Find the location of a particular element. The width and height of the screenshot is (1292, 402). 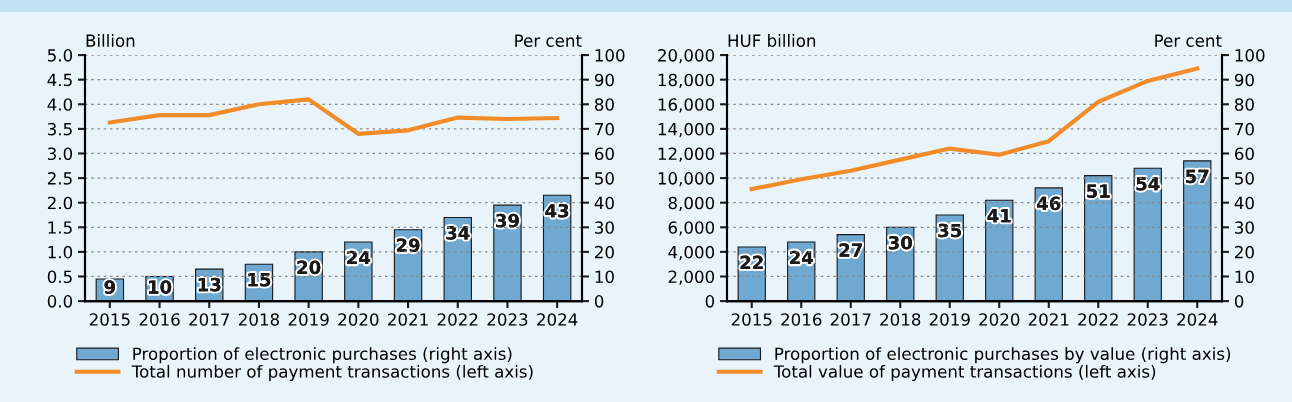

y-tick-label: 4.0 is located at coordinates (60, 104).